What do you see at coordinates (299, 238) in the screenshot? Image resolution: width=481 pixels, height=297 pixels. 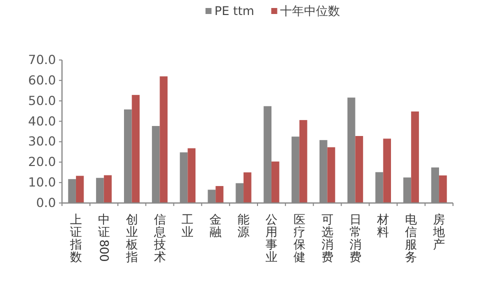 I see `x-tick-label: 医疗保健` at bounding box center [299, 238].